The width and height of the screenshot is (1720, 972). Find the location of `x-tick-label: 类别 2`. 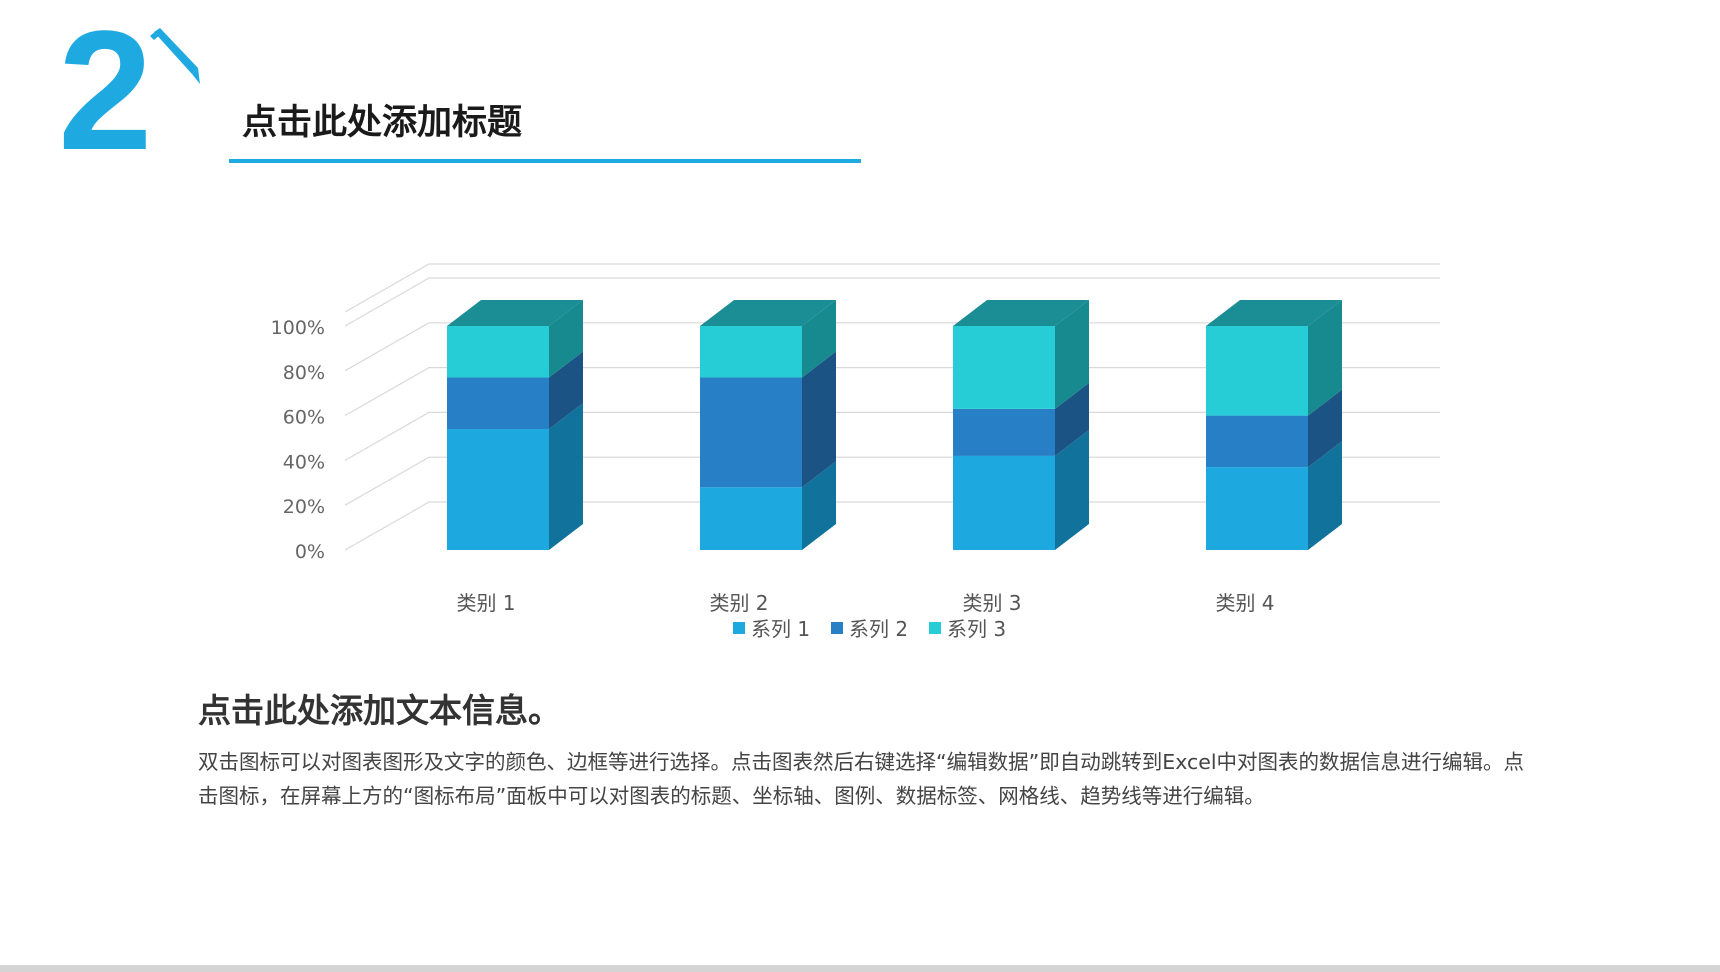

x-tick-label: 类别 2 is located at coordinates (738, 603).